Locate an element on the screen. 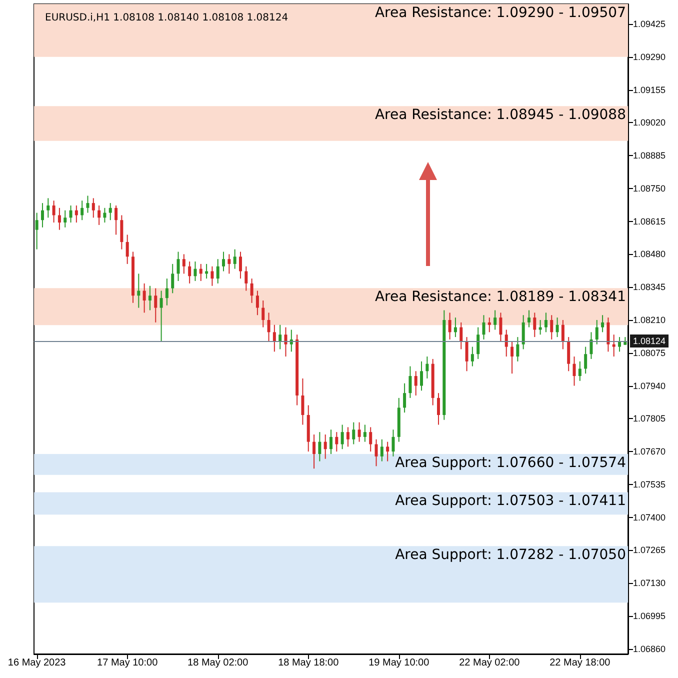 Image resolution: width=678 pixels, height=678 pixels. band-label: Area Support: 1.07503 - 1.07411 is located at coordinates (510, 501).